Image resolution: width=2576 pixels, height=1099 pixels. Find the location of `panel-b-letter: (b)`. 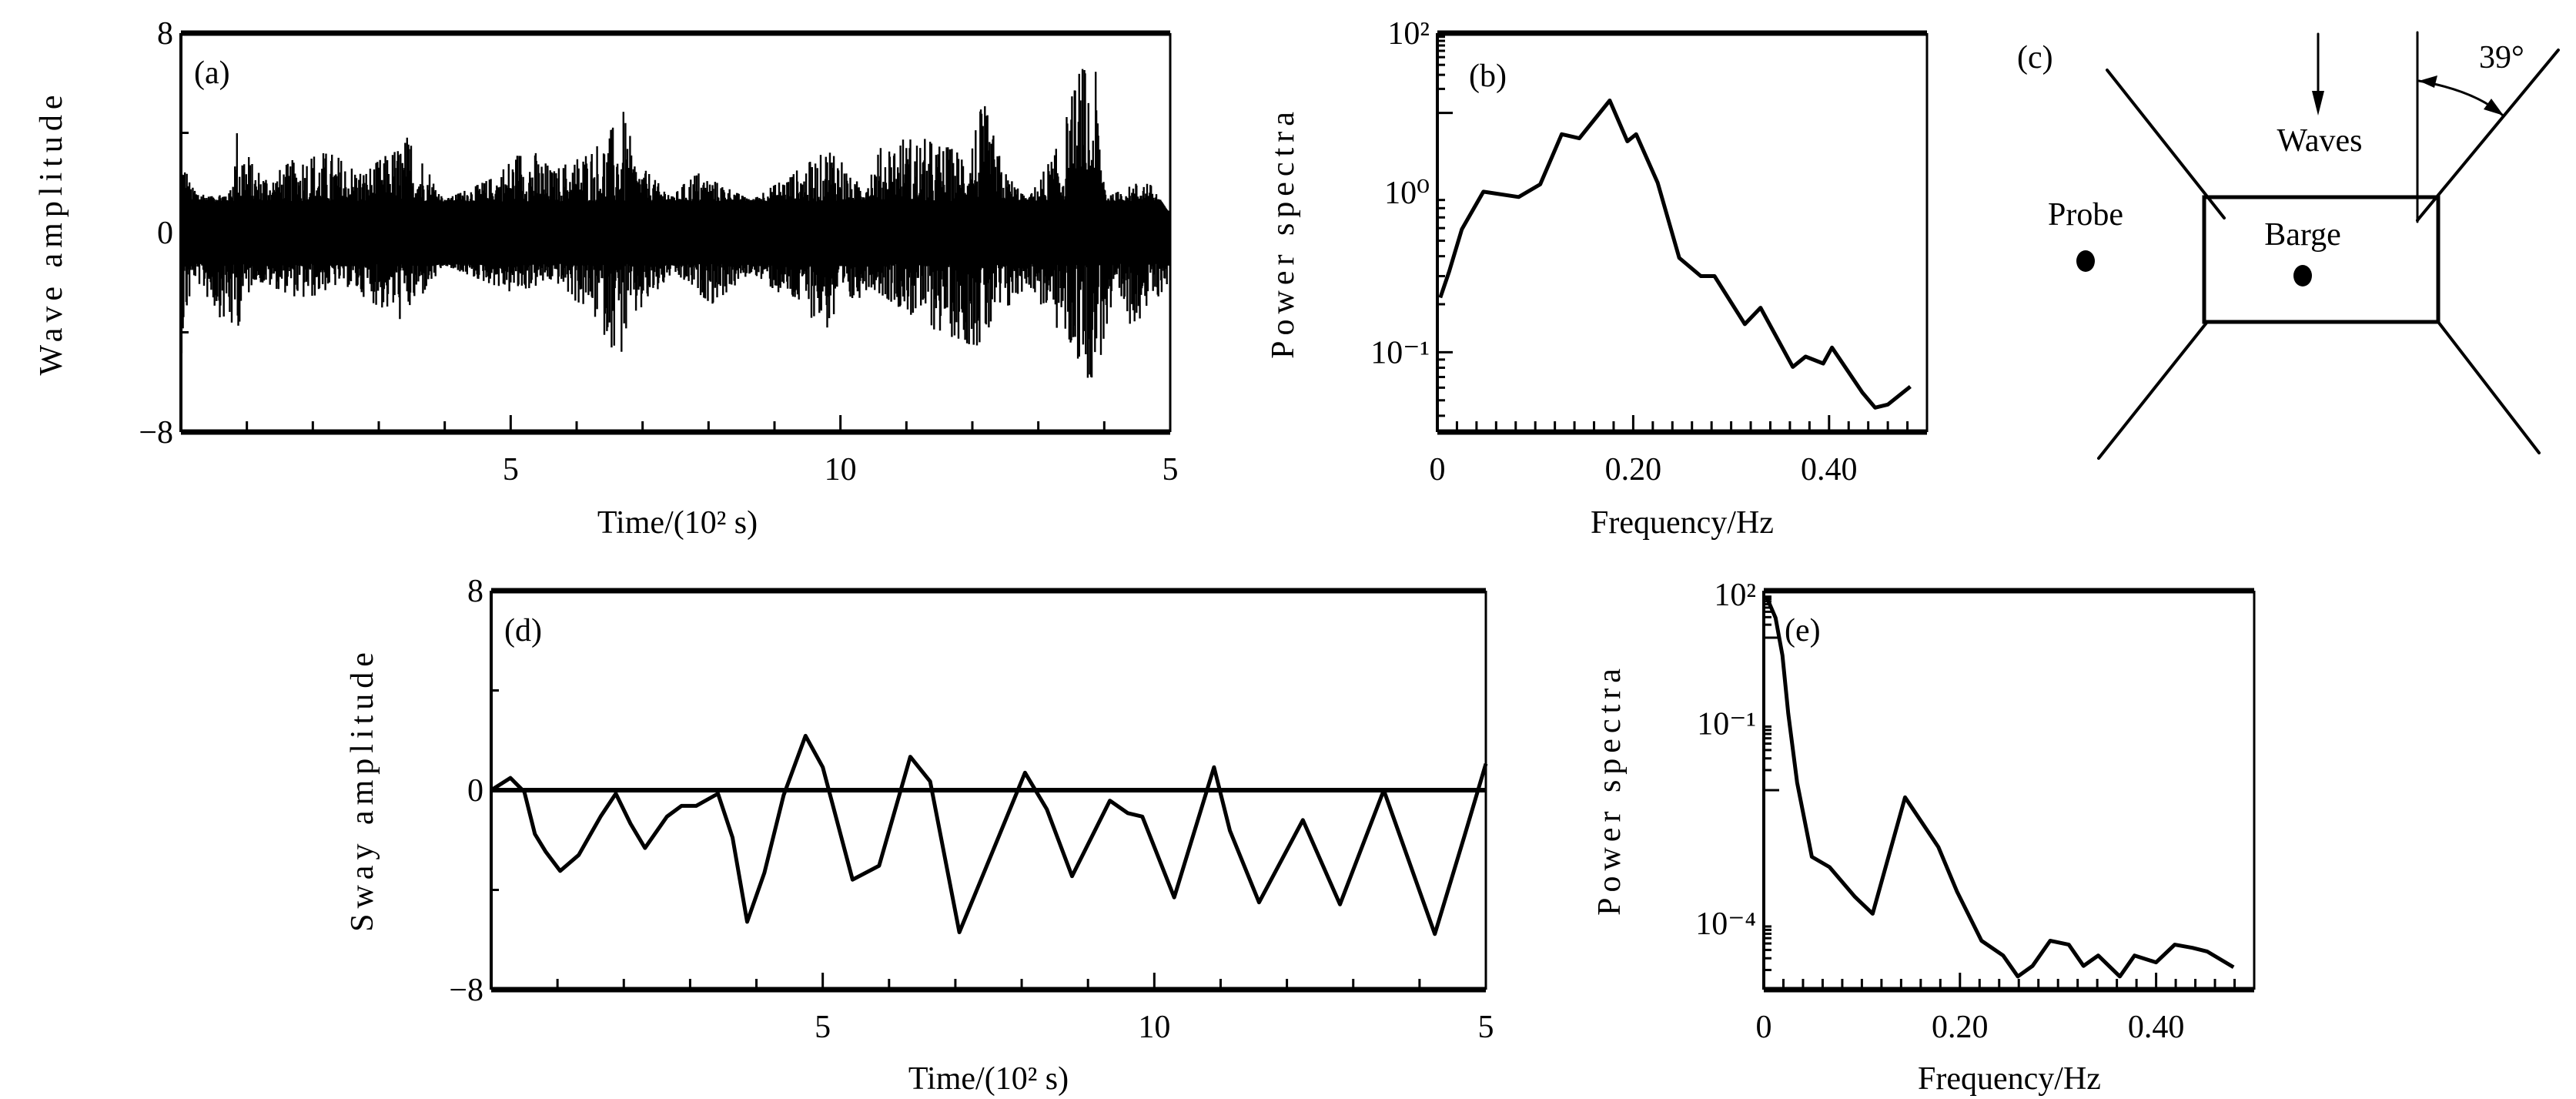

panel-b-letter: (b) is located at coordinates (1488, 77).